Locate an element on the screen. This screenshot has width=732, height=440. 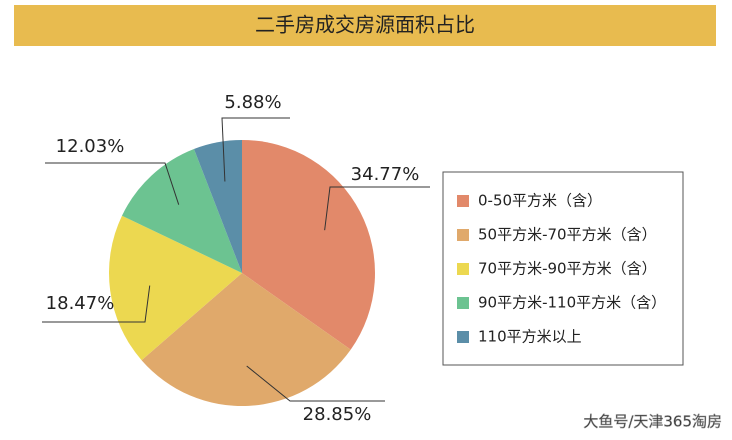
legend-label: 90平方米-110平方米（含） is located at coordinates (572, 303).